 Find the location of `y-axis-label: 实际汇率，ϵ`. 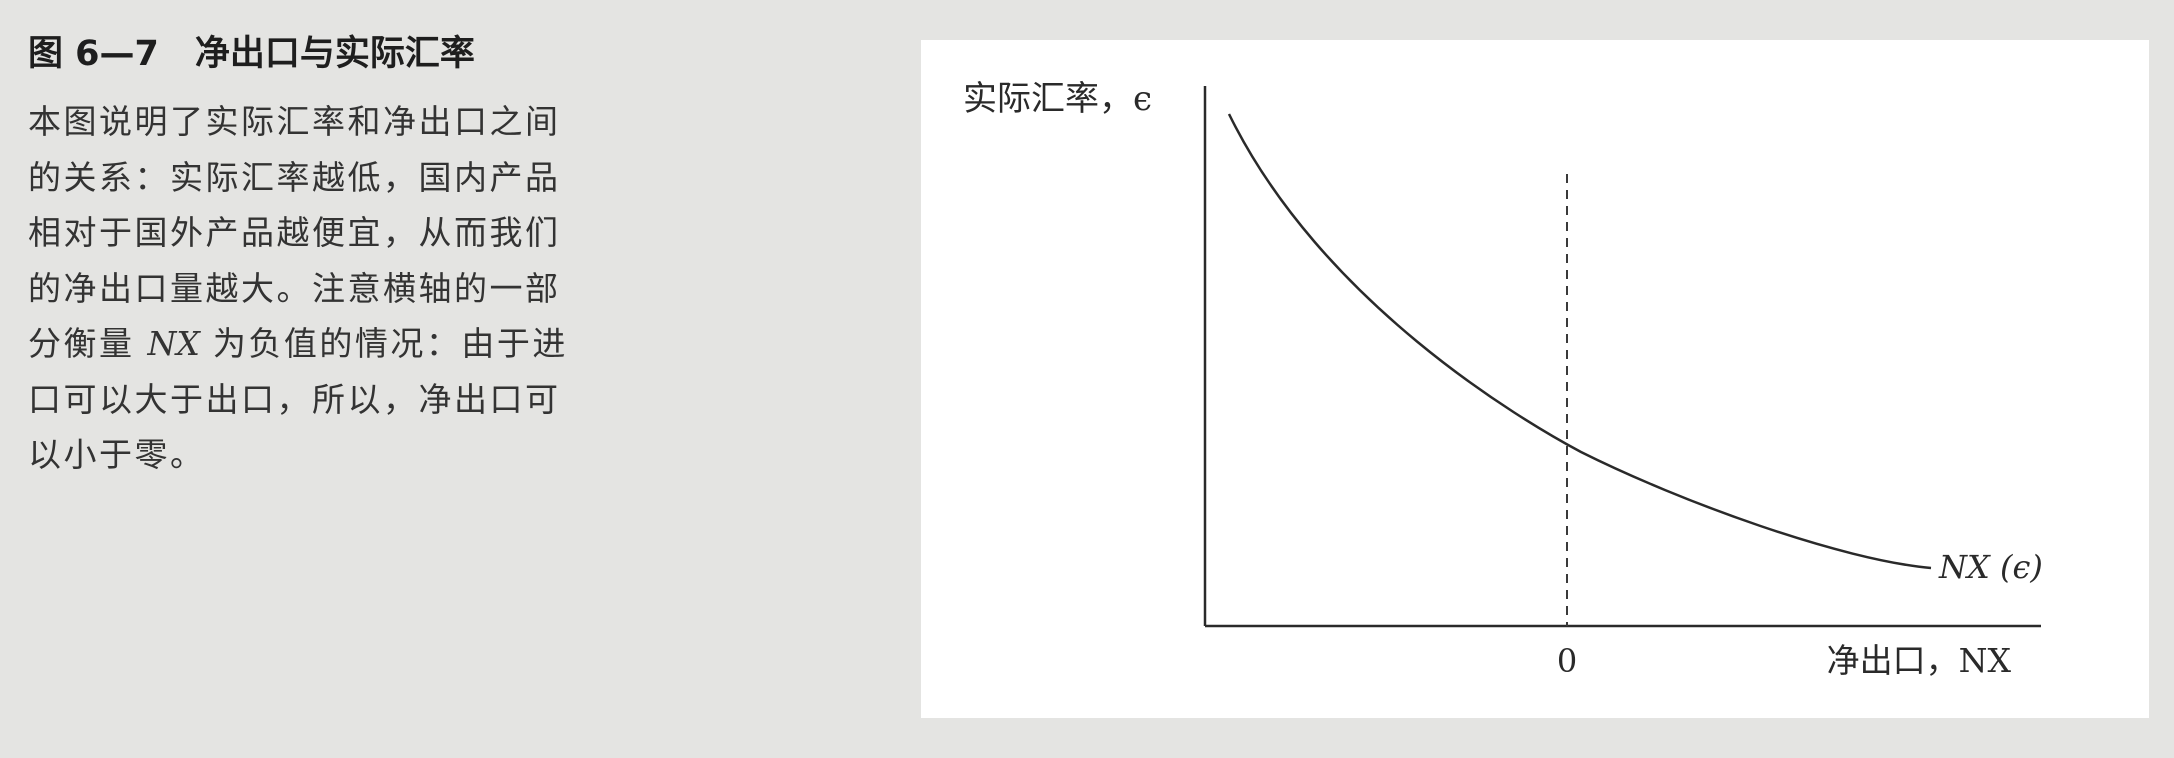

y-axis-label: 实际汇率，ϵ is located at coordinates (1057, 99).